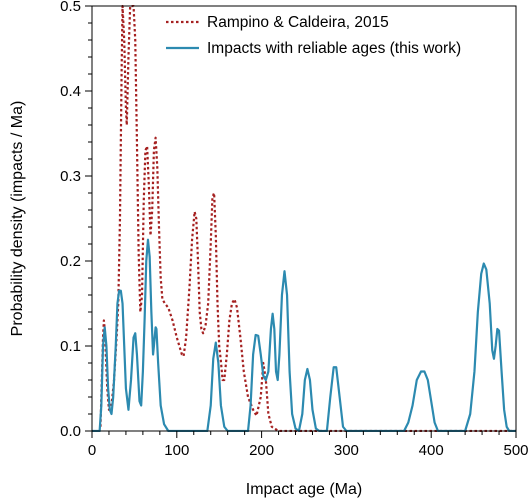 Image resolution: width=530 pixels, height=500 pixels. Describe the element at coordinates (70, 7) in the screenshot. I see `y-tick-label: 0.5` at that location.